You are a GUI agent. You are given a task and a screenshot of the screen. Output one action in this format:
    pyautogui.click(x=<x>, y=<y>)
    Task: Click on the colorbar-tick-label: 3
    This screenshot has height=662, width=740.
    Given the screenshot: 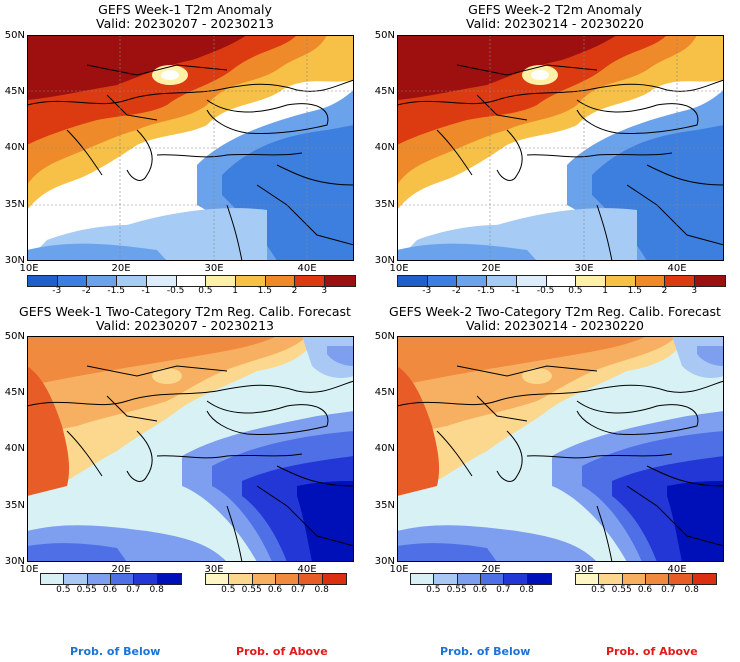 What is the action you would take?
    pyautogui.click(x=324, y=291)
    